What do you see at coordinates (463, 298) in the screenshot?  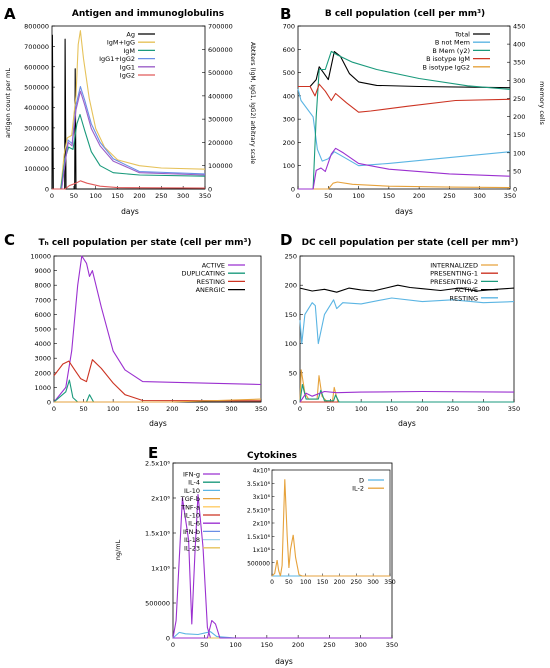 I see `legend-label: RESTING` at bounding box center [463, 298].